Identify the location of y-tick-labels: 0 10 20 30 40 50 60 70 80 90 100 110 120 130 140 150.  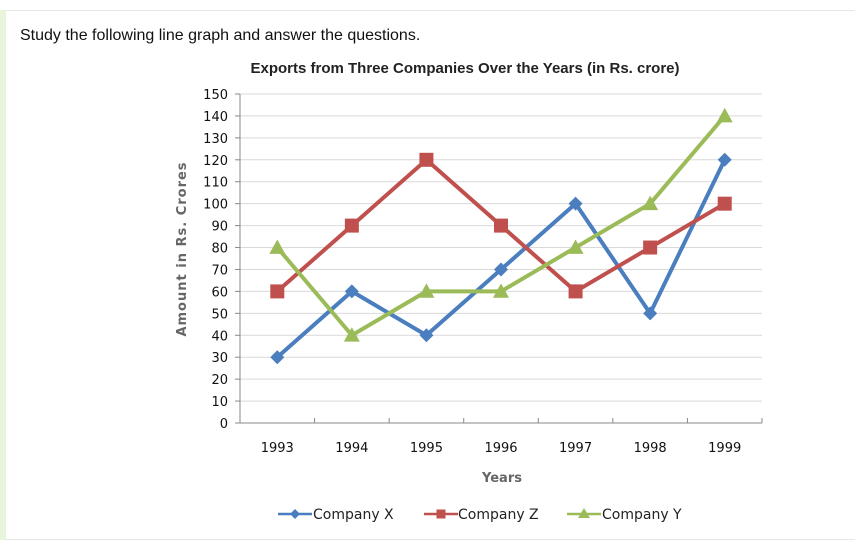
(215, 260).